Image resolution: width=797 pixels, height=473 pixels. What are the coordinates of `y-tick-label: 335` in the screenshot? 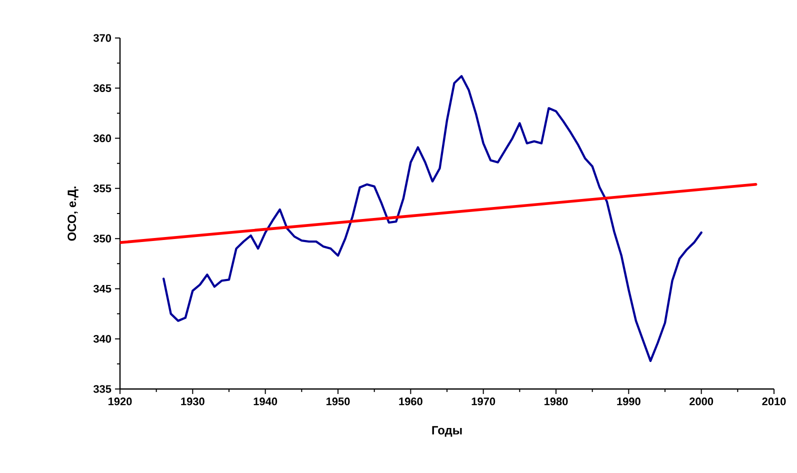 It's located at (102, 389).